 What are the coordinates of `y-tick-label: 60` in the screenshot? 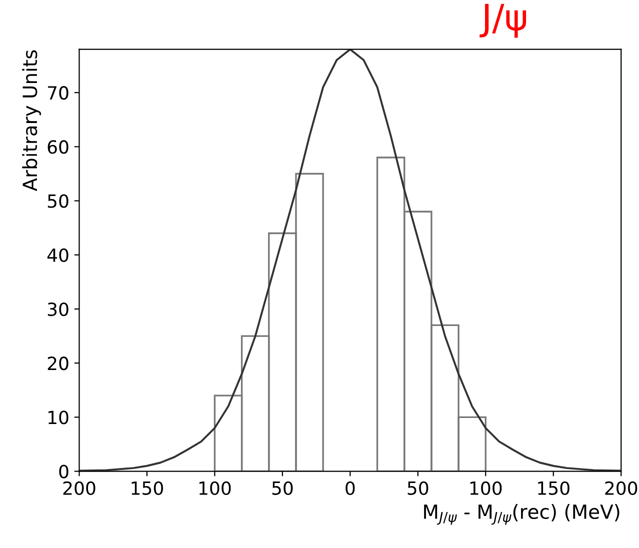 It's located at (58, 147).